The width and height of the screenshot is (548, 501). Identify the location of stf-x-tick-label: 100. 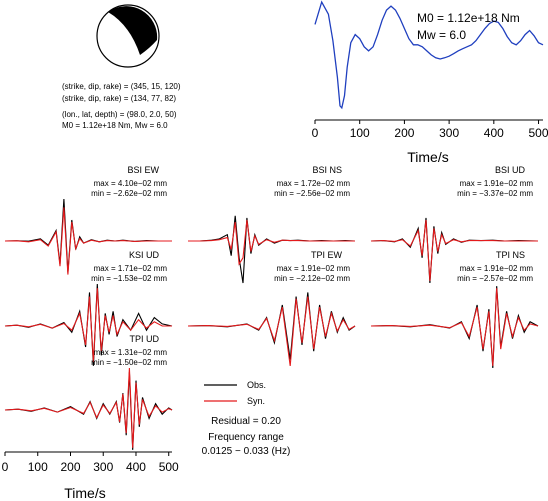
(360, 133).